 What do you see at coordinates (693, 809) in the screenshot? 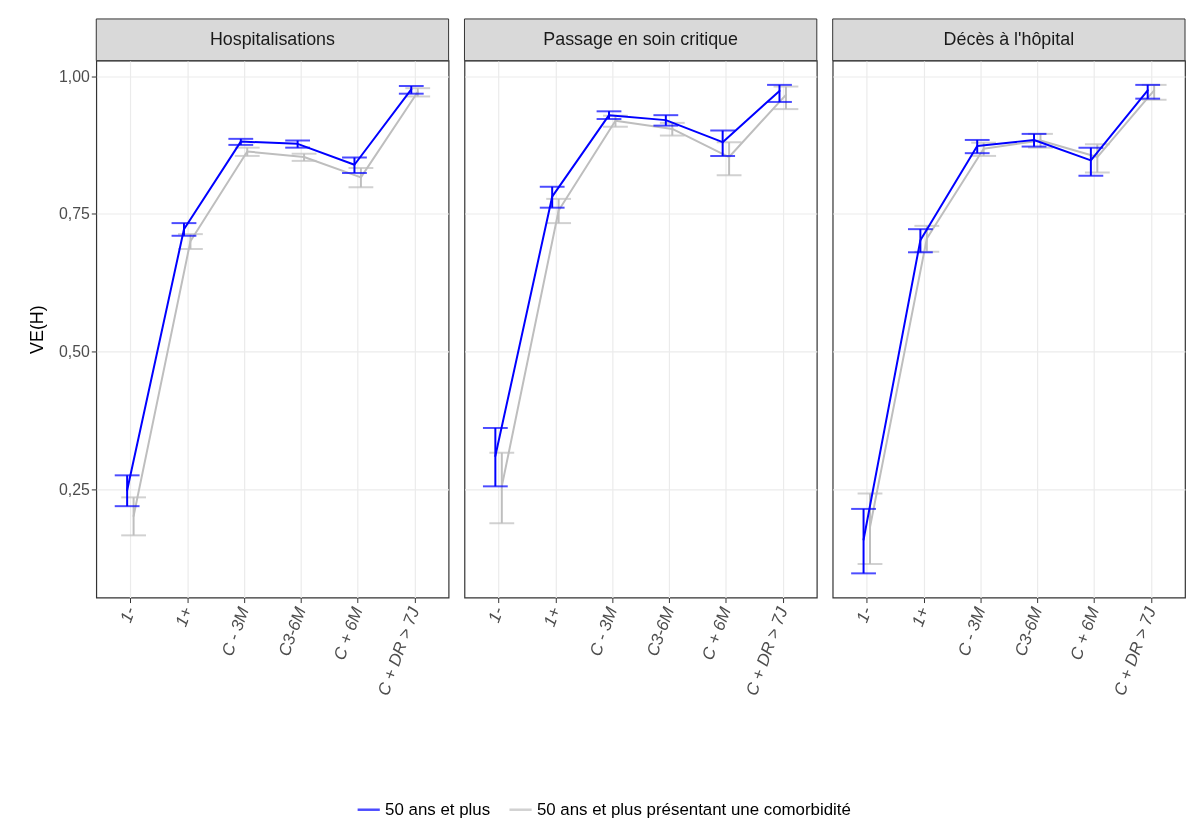
I see `legend-label: 50 ans et plus présentant une comorbidité` at bounding box center [693, 809].